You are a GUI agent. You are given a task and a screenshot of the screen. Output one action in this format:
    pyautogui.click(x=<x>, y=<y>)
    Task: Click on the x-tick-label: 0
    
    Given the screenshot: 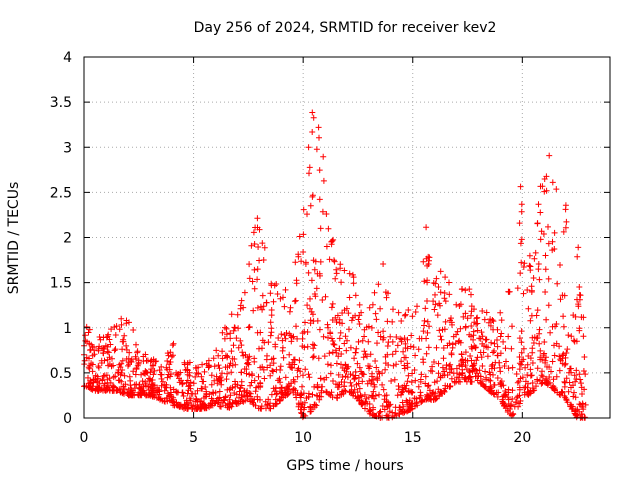 What is the action you would take?
    pyautogui.click(x=84, y=438)
    